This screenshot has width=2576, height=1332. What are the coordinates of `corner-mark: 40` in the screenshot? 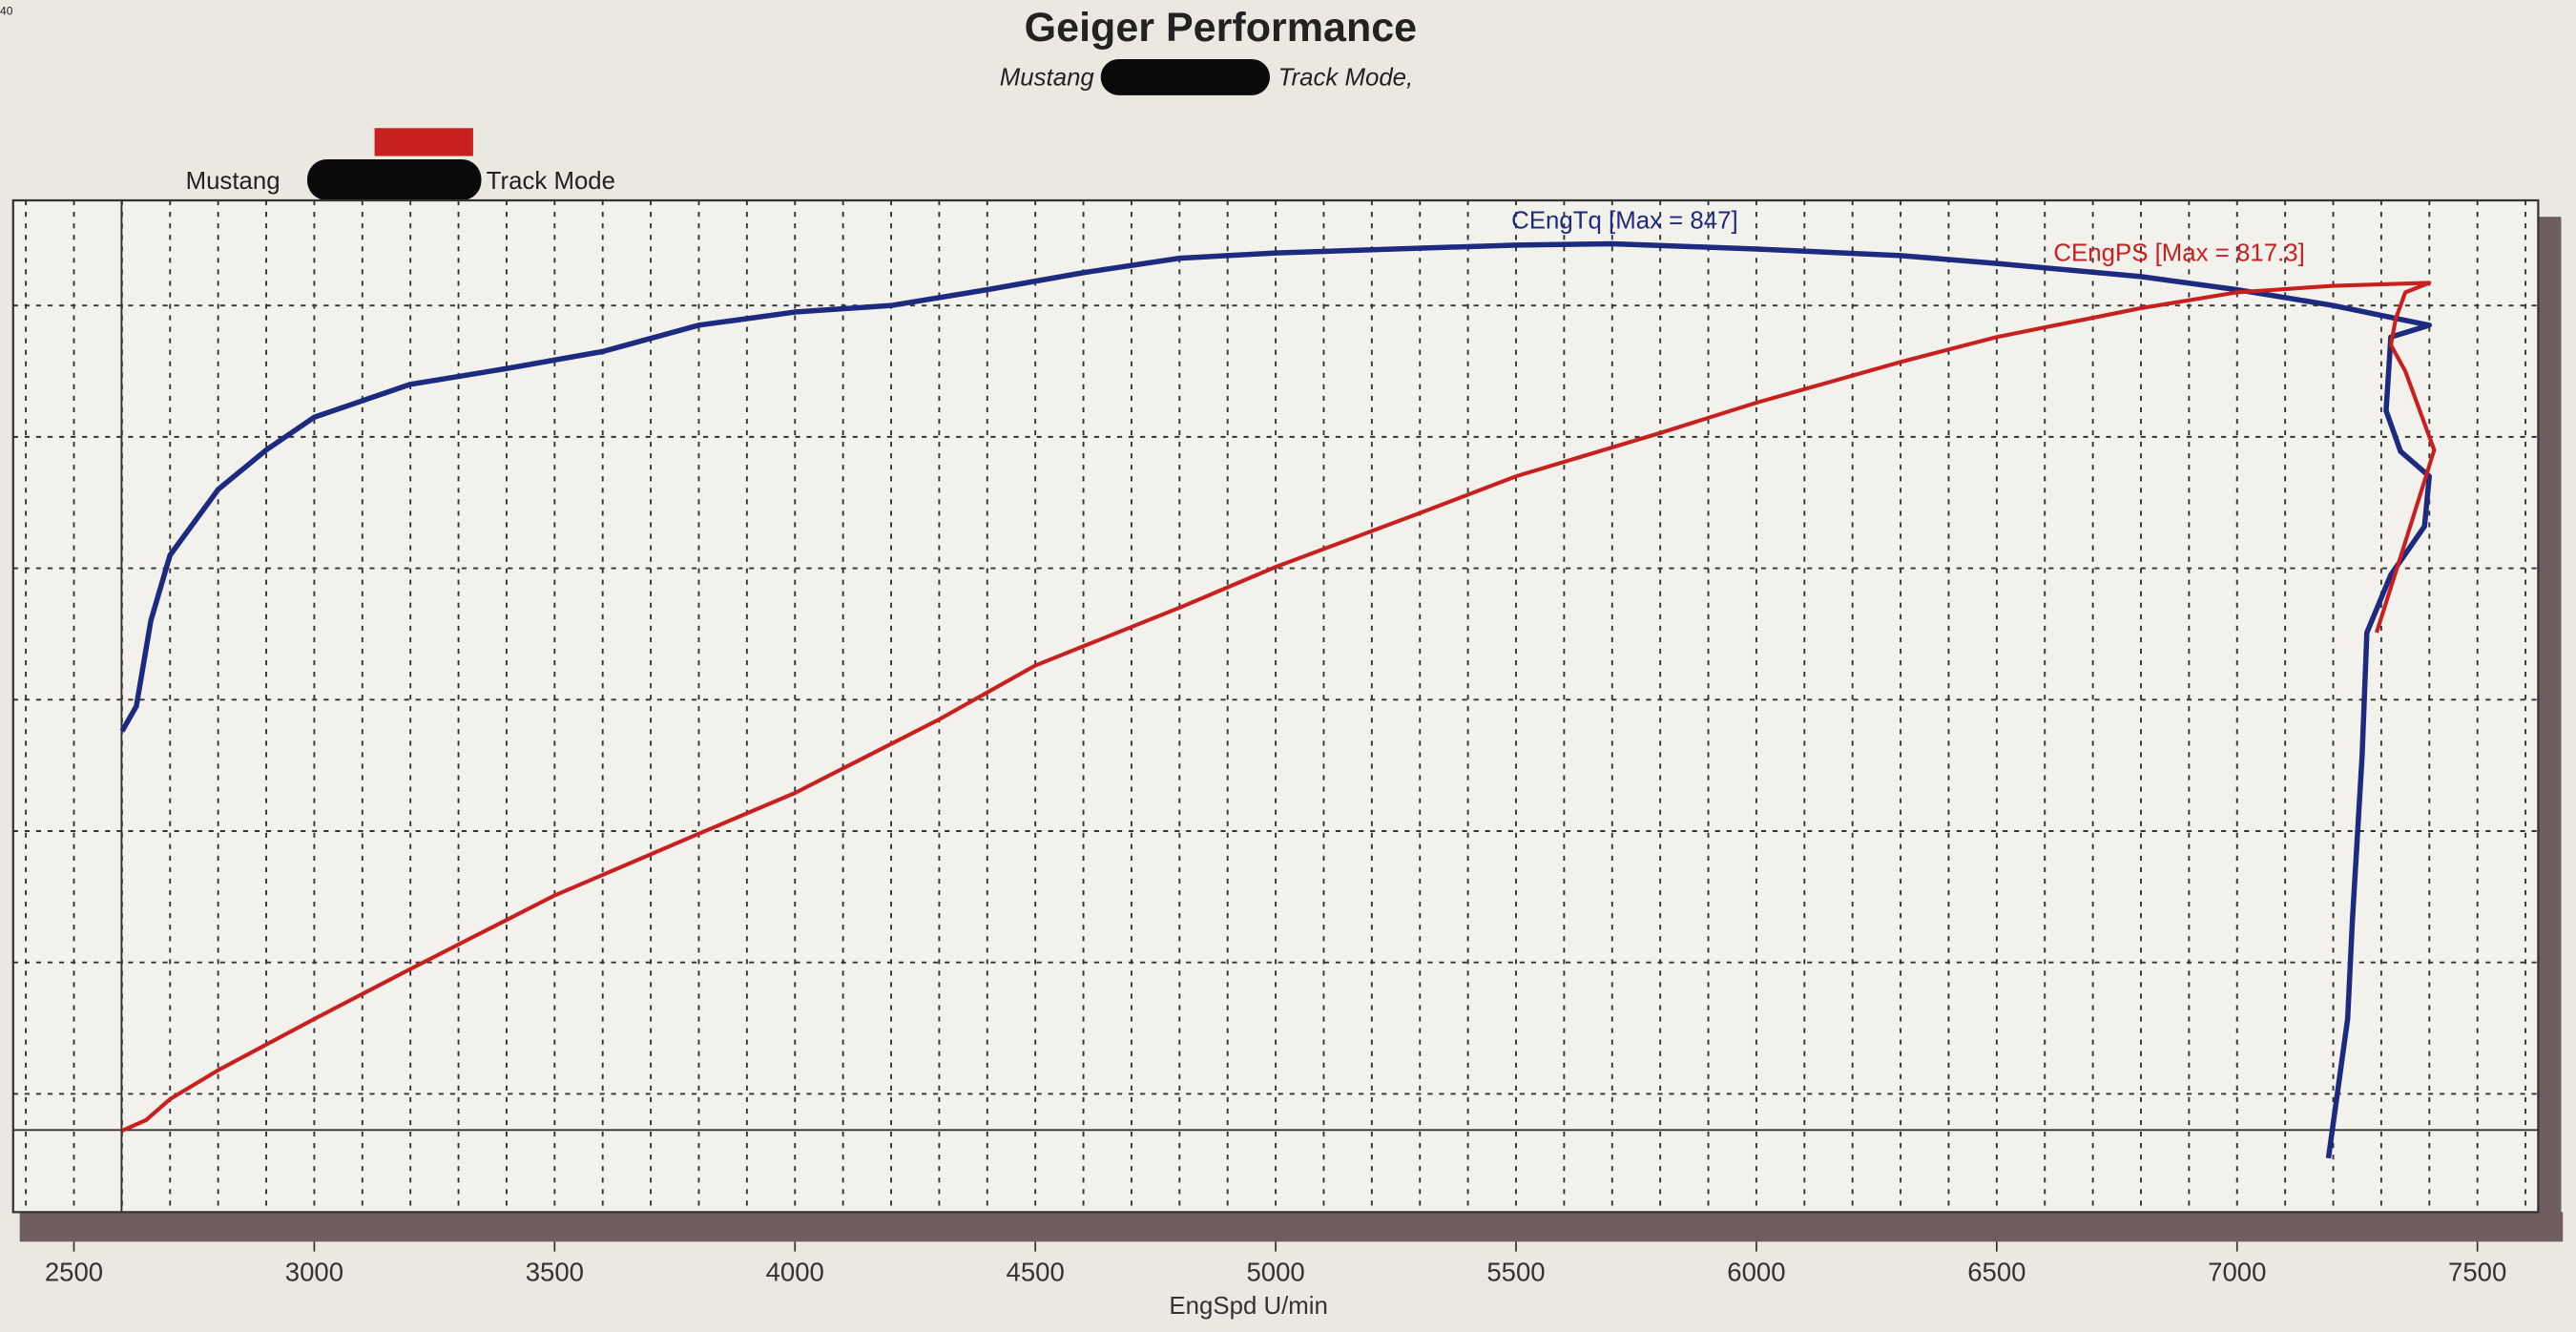 It's located at (6, 10).